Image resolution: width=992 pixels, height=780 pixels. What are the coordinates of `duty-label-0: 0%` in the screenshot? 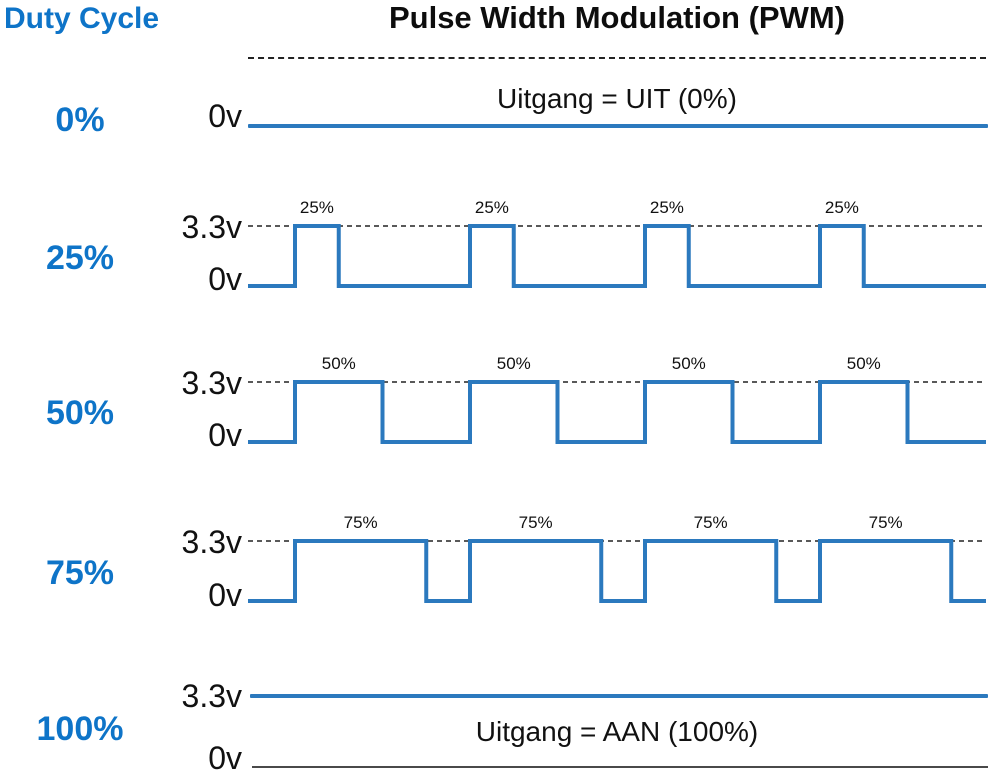 It's located at (80, 120).